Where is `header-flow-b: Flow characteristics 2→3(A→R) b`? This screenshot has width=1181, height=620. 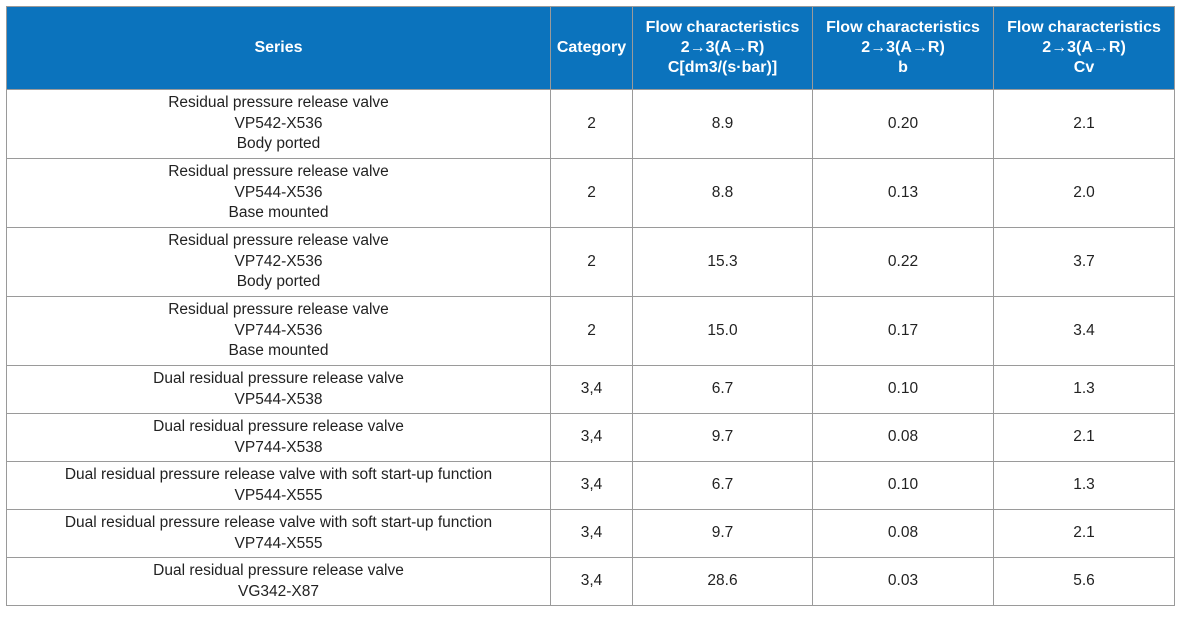
header-flow-b: Flow characteristics 2→3(A→R) b is located at coordinates (903, 48).